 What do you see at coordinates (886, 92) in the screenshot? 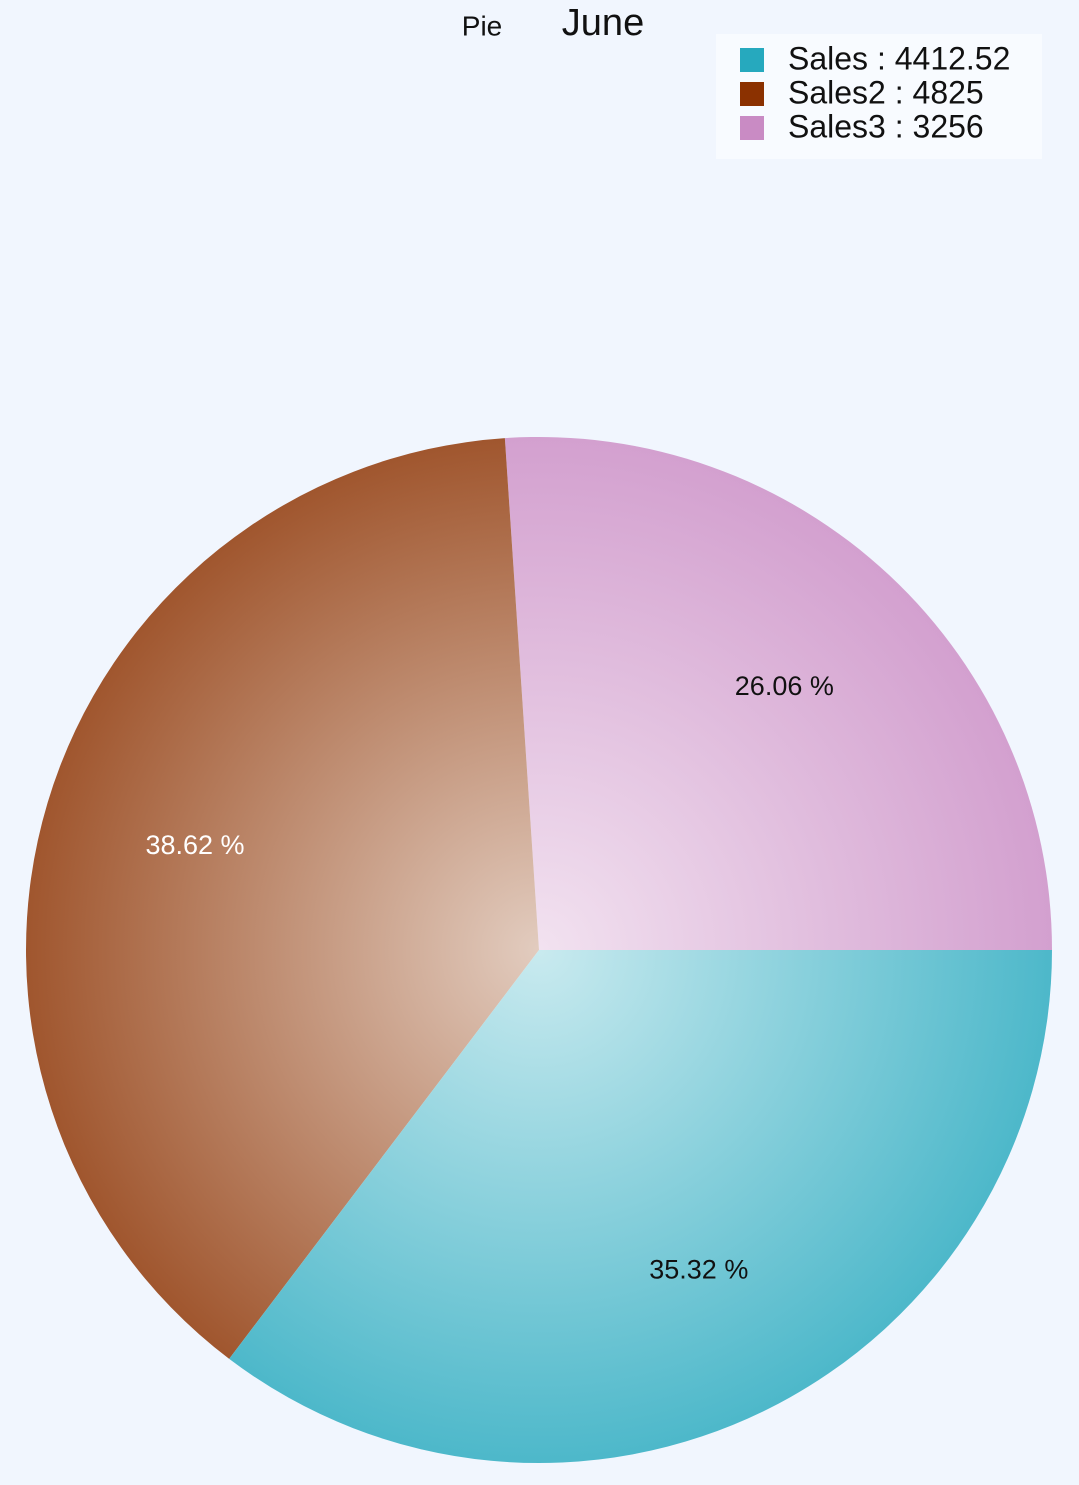
I see `legend-label: Sales2 : 4825` at bounding box center [886, 92].